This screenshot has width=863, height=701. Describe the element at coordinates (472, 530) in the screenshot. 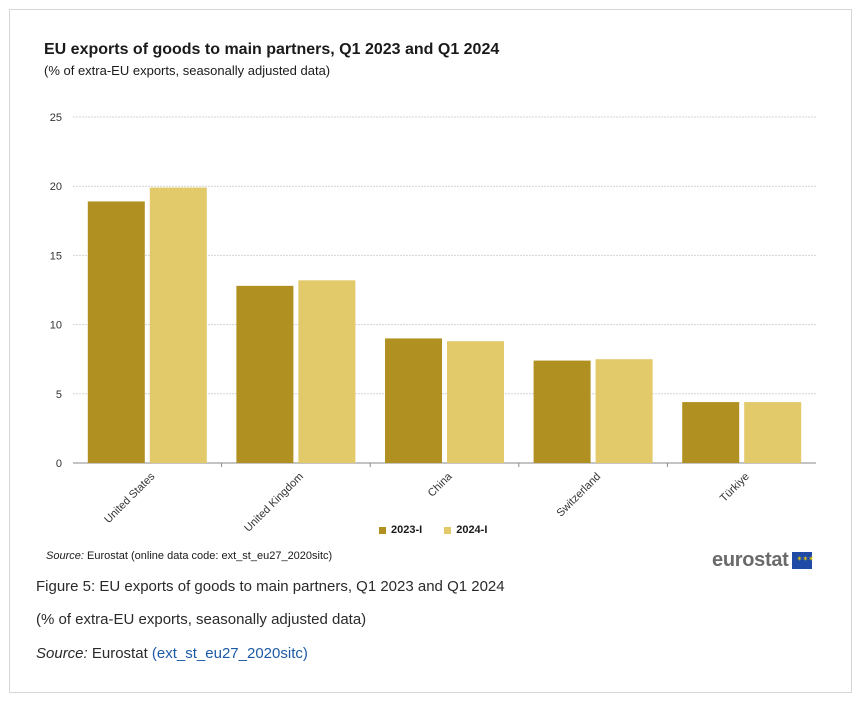

I see `legend-label-2024: 2024-I` at that location.